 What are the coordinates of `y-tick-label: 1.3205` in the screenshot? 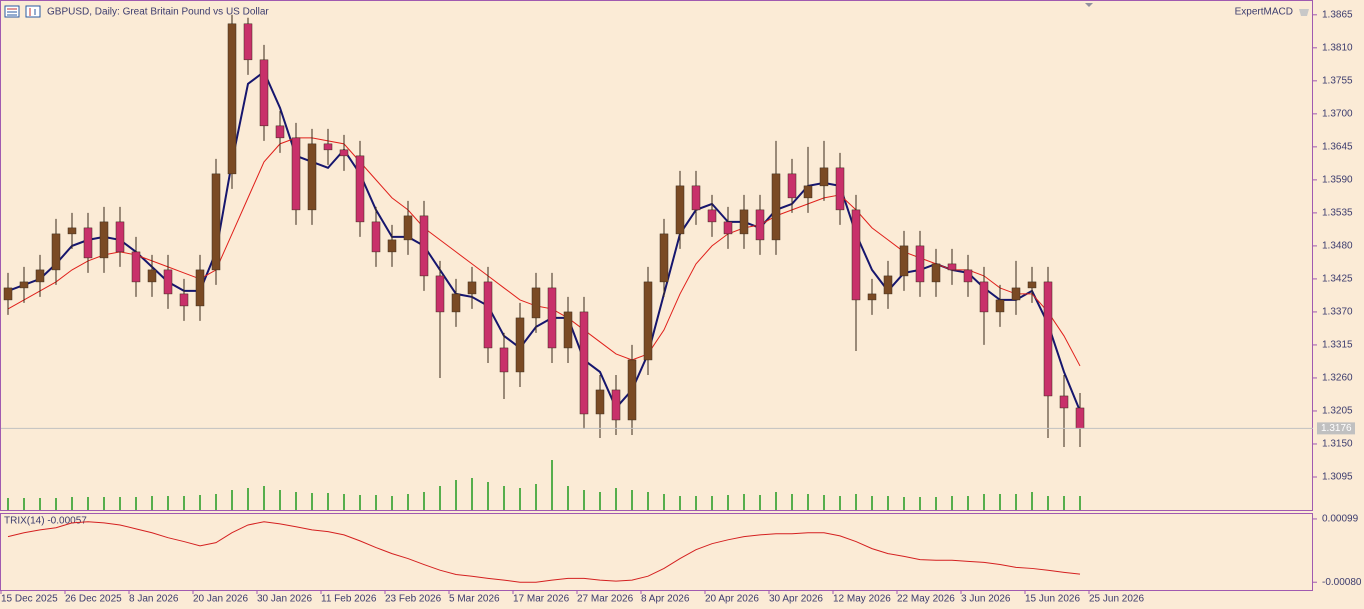 It's located at (1337, 411).